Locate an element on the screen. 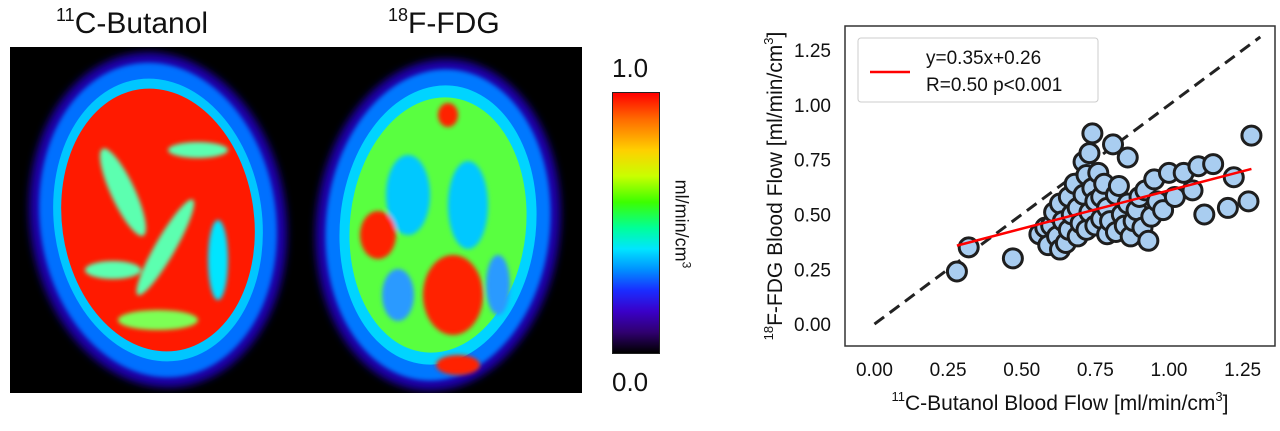 The width and height of the screenshot is (1280, 431). data-points is located at coordinates (1104, 202).